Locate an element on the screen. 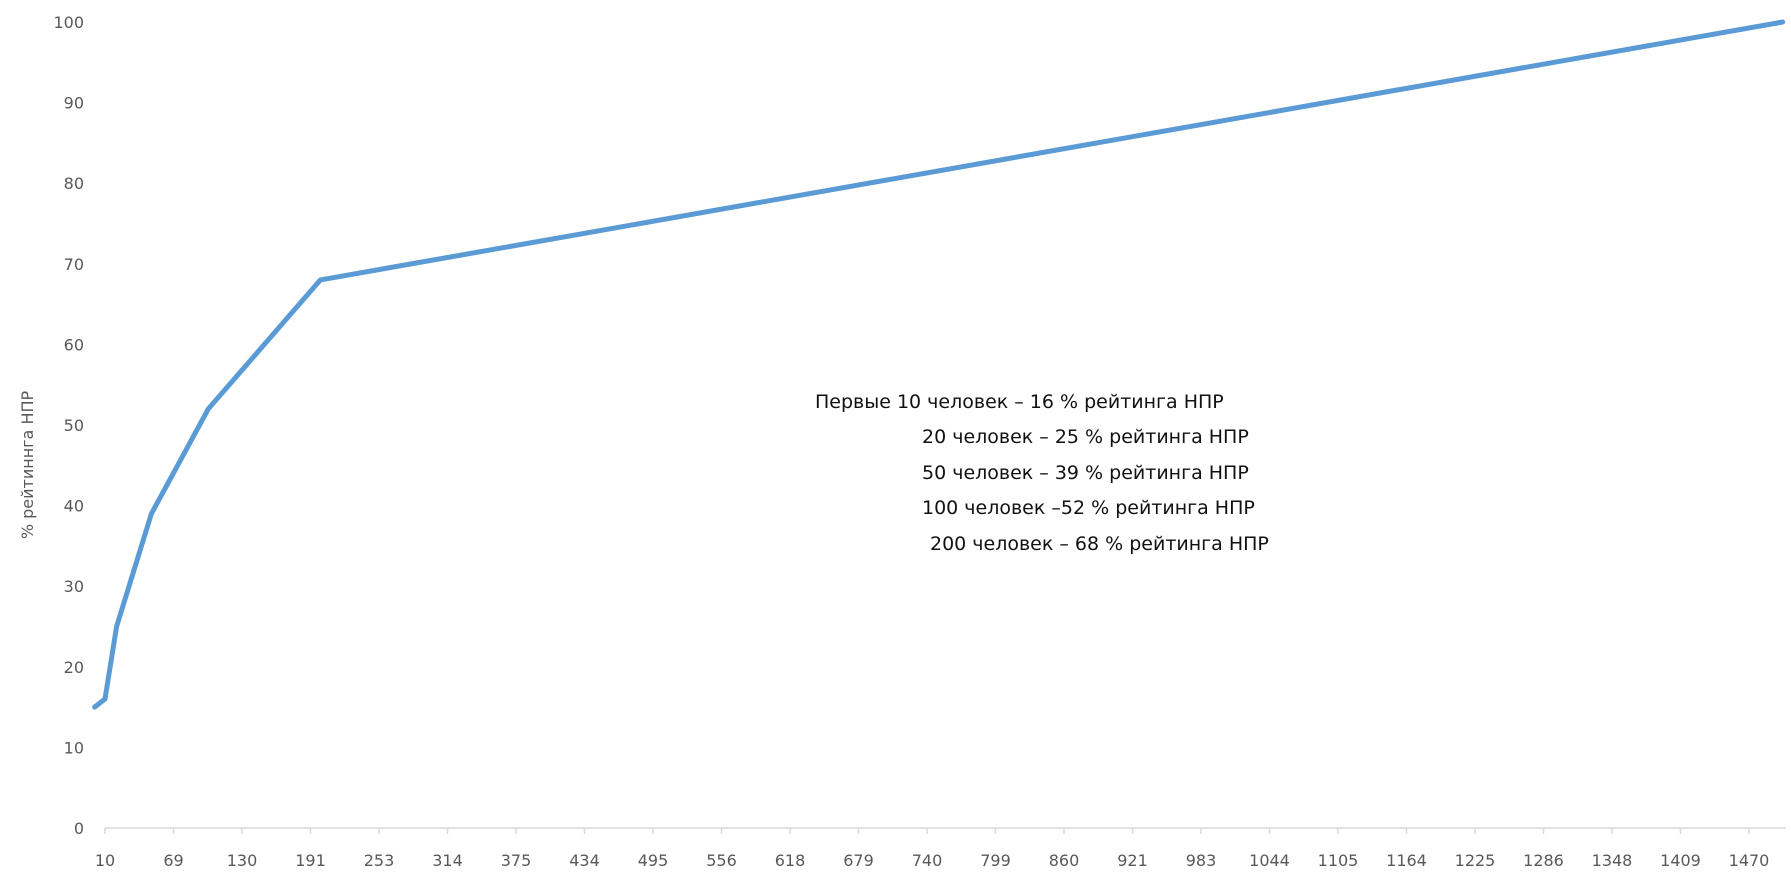 Image resolution: width=1791 pixels, height=874 pixels. y-axis-title: % рейтиннга НПР is located at coordinates (27, 464).